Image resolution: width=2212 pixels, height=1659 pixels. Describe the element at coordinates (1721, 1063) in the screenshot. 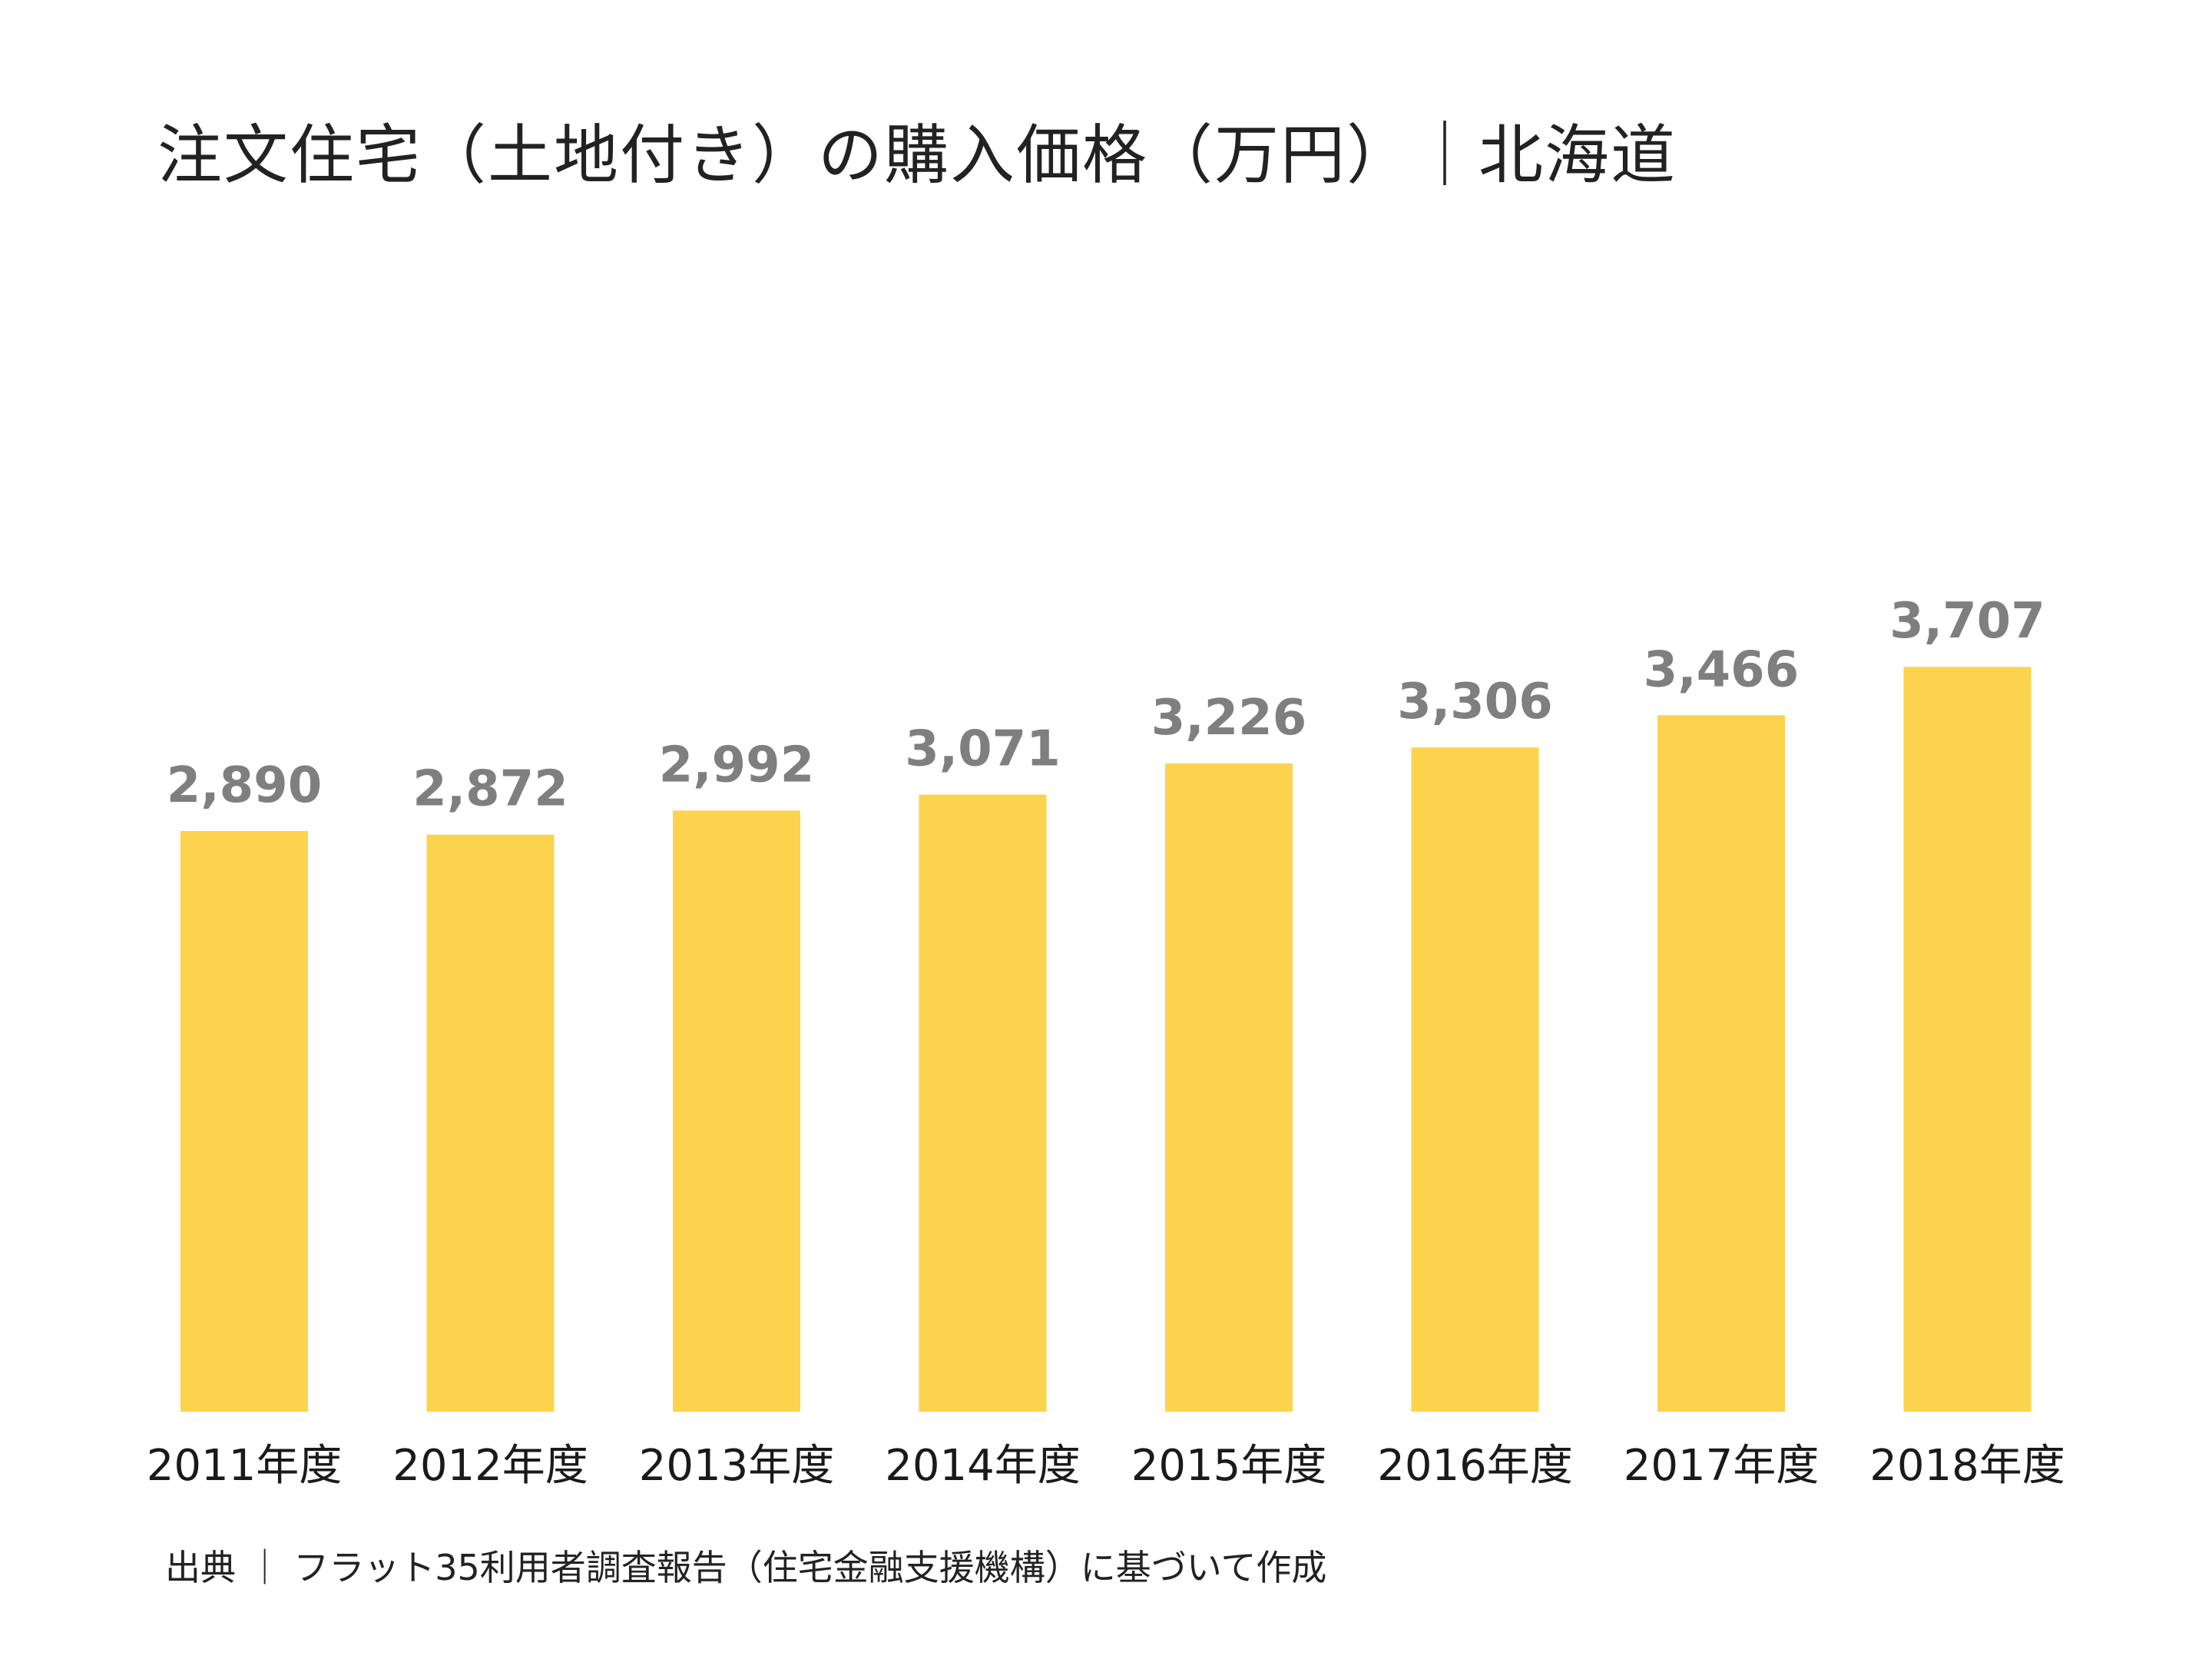

I see `bar-2017年度` at that location.